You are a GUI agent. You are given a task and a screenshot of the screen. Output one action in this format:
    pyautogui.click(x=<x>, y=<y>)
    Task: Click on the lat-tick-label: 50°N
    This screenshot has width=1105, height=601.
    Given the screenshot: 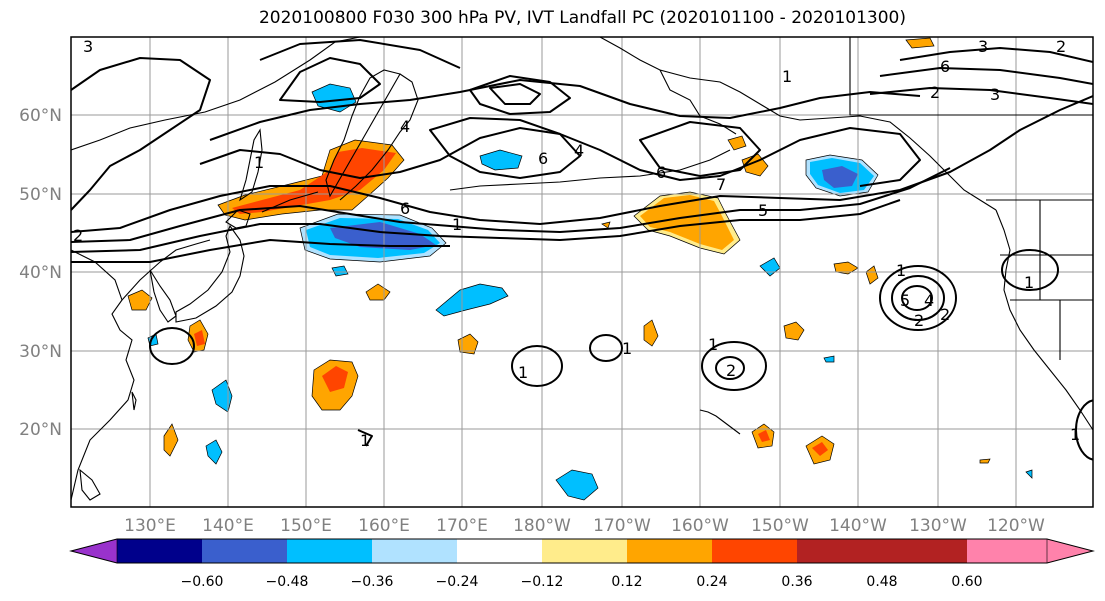 What is the action you would take?
    pyautogui.click(x=40, y=195)
    